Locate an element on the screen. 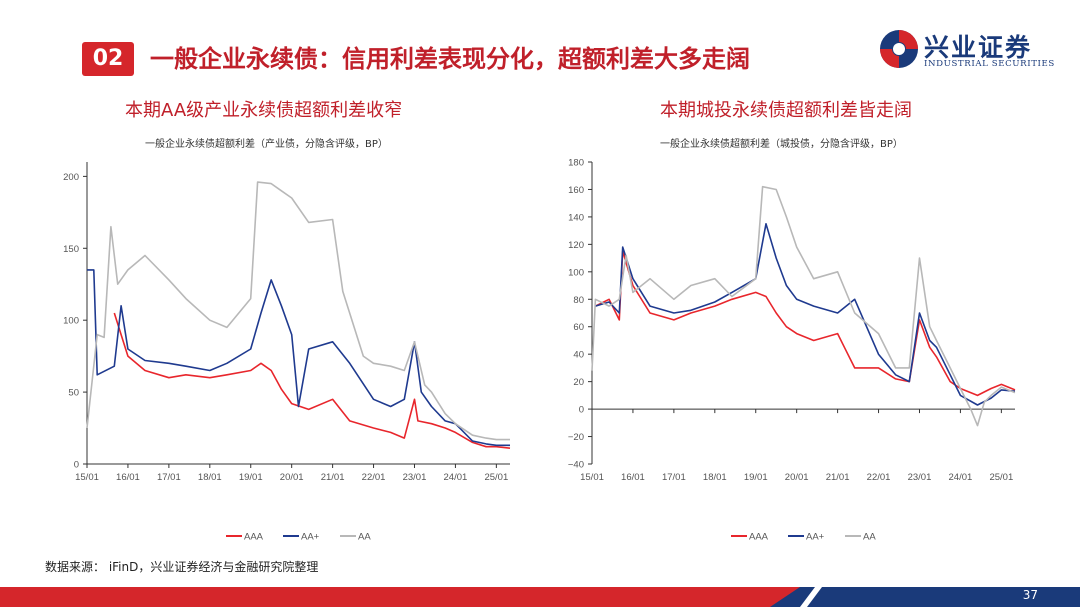 This screenshot has width=1080, height=607. y-tick-label: 140 is located at coordinates (576, 217).